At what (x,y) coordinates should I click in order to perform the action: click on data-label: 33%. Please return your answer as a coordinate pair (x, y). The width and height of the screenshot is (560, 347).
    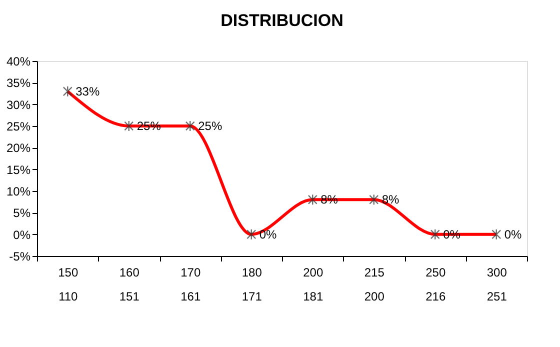
    Looking at the image, I should click on (88, 91).